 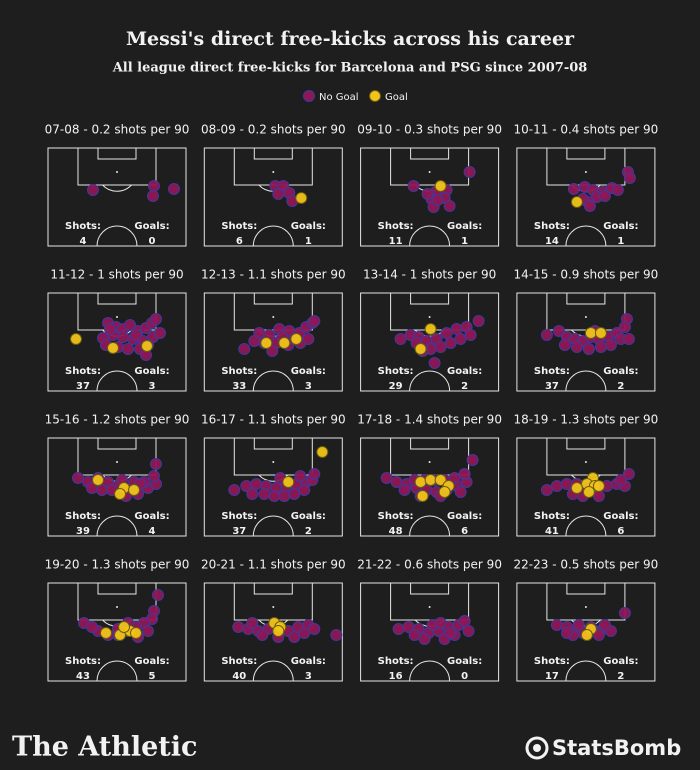 I want to click on shots-value: 16, so click(x=396, y=676).